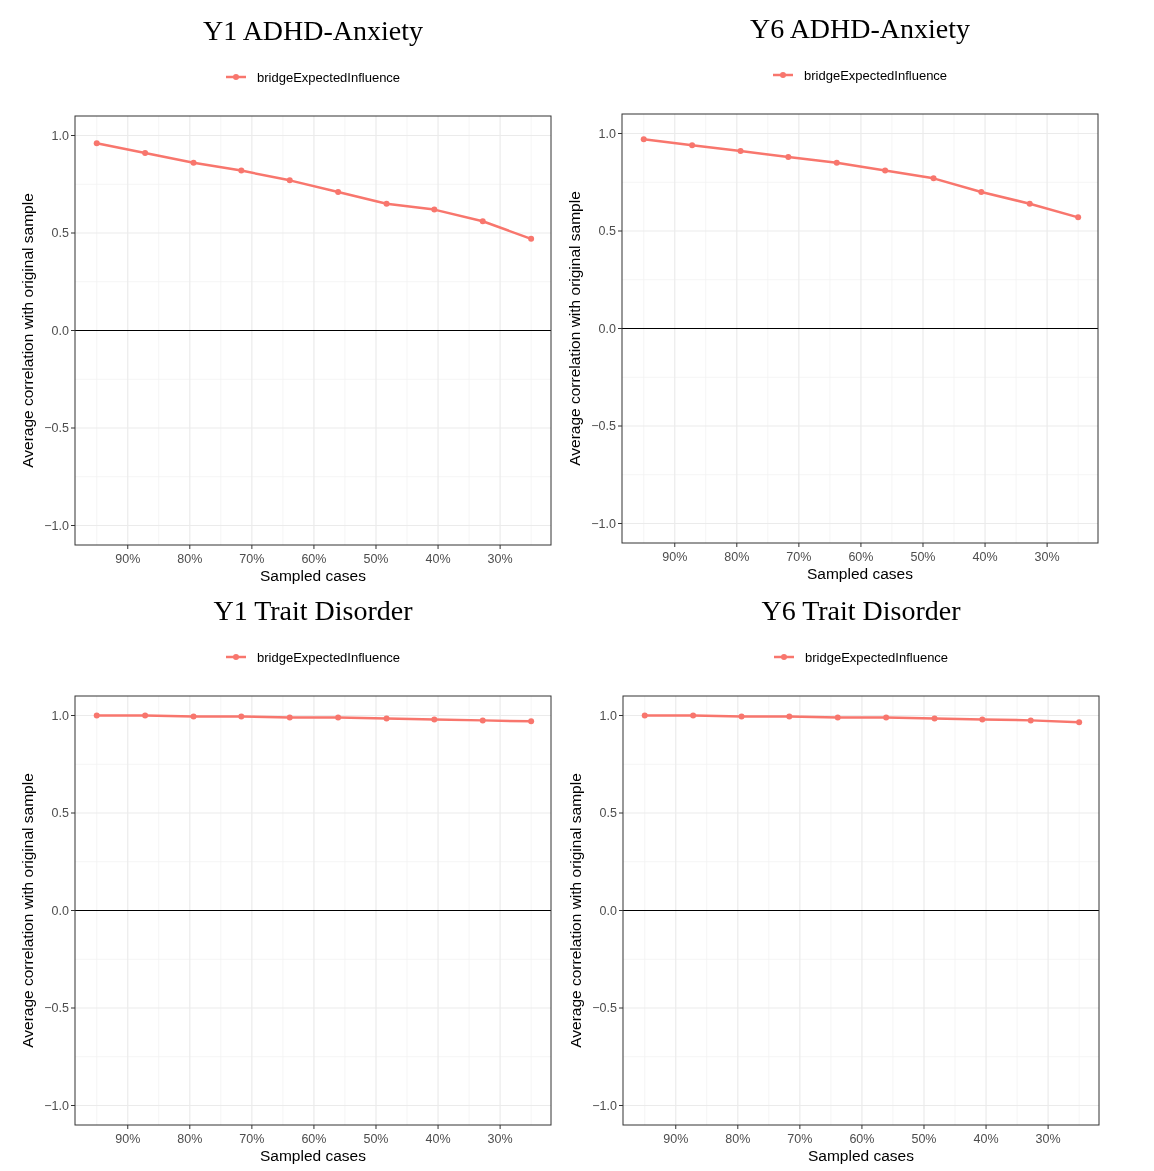  I want to click on chart-title: Y6 ADHD-Anxiety, so click(860, 28).